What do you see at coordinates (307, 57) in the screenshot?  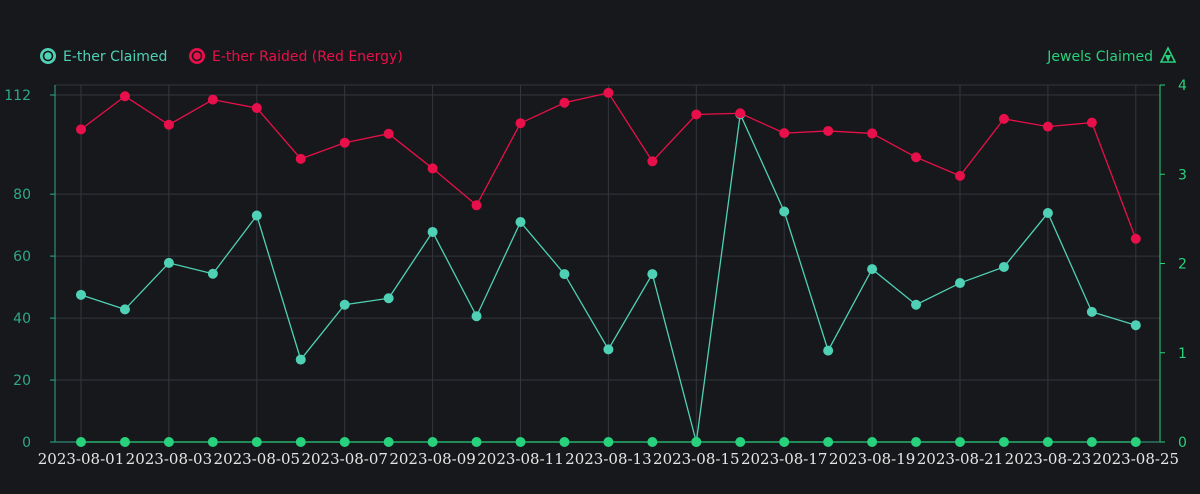 I see `legend-label-ether-raided: E-ther Raided (Red Energy)` at bounding box center [307, 57].